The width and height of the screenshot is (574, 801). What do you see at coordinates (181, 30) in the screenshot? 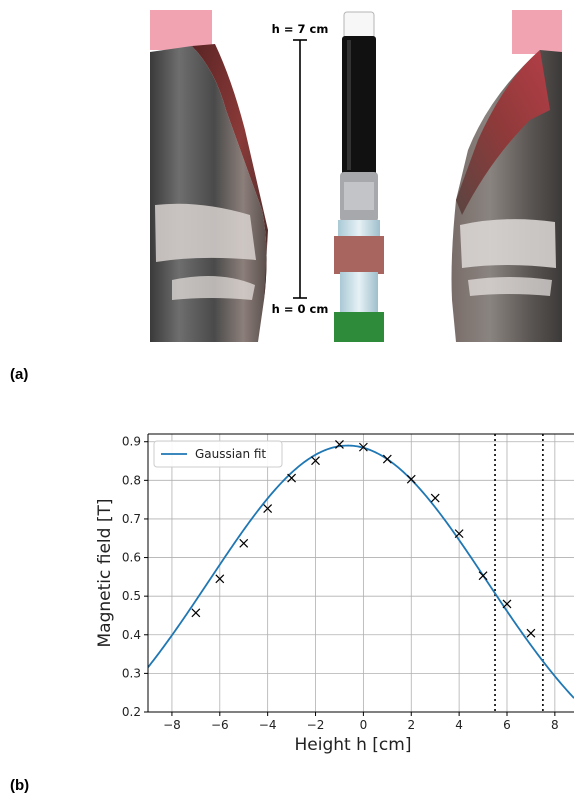
I see `left-pole-pink-background` at bounding box center [181, 30].